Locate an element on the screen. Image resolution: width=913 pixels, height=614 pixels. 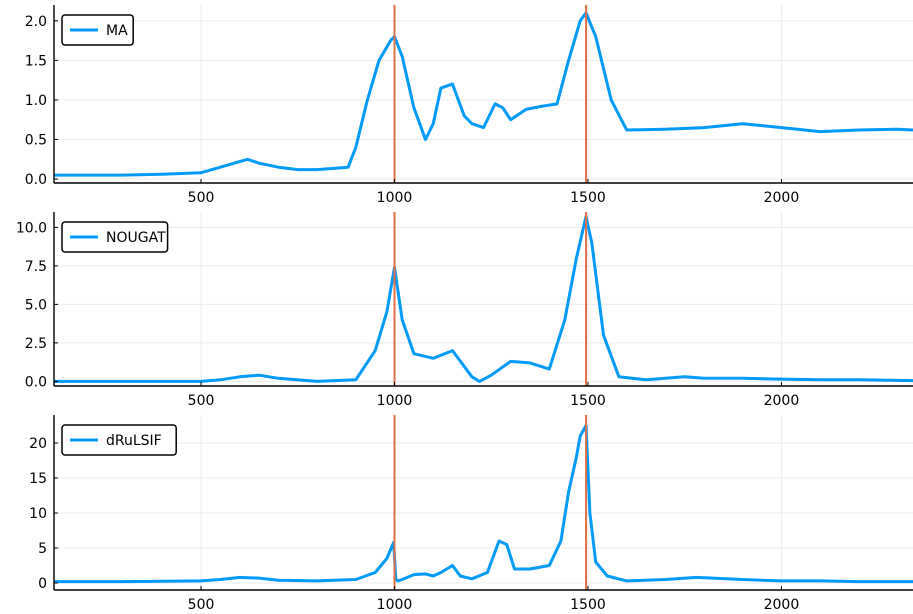
y-tick-label: 1.0 is located at coordinates (36, 101).